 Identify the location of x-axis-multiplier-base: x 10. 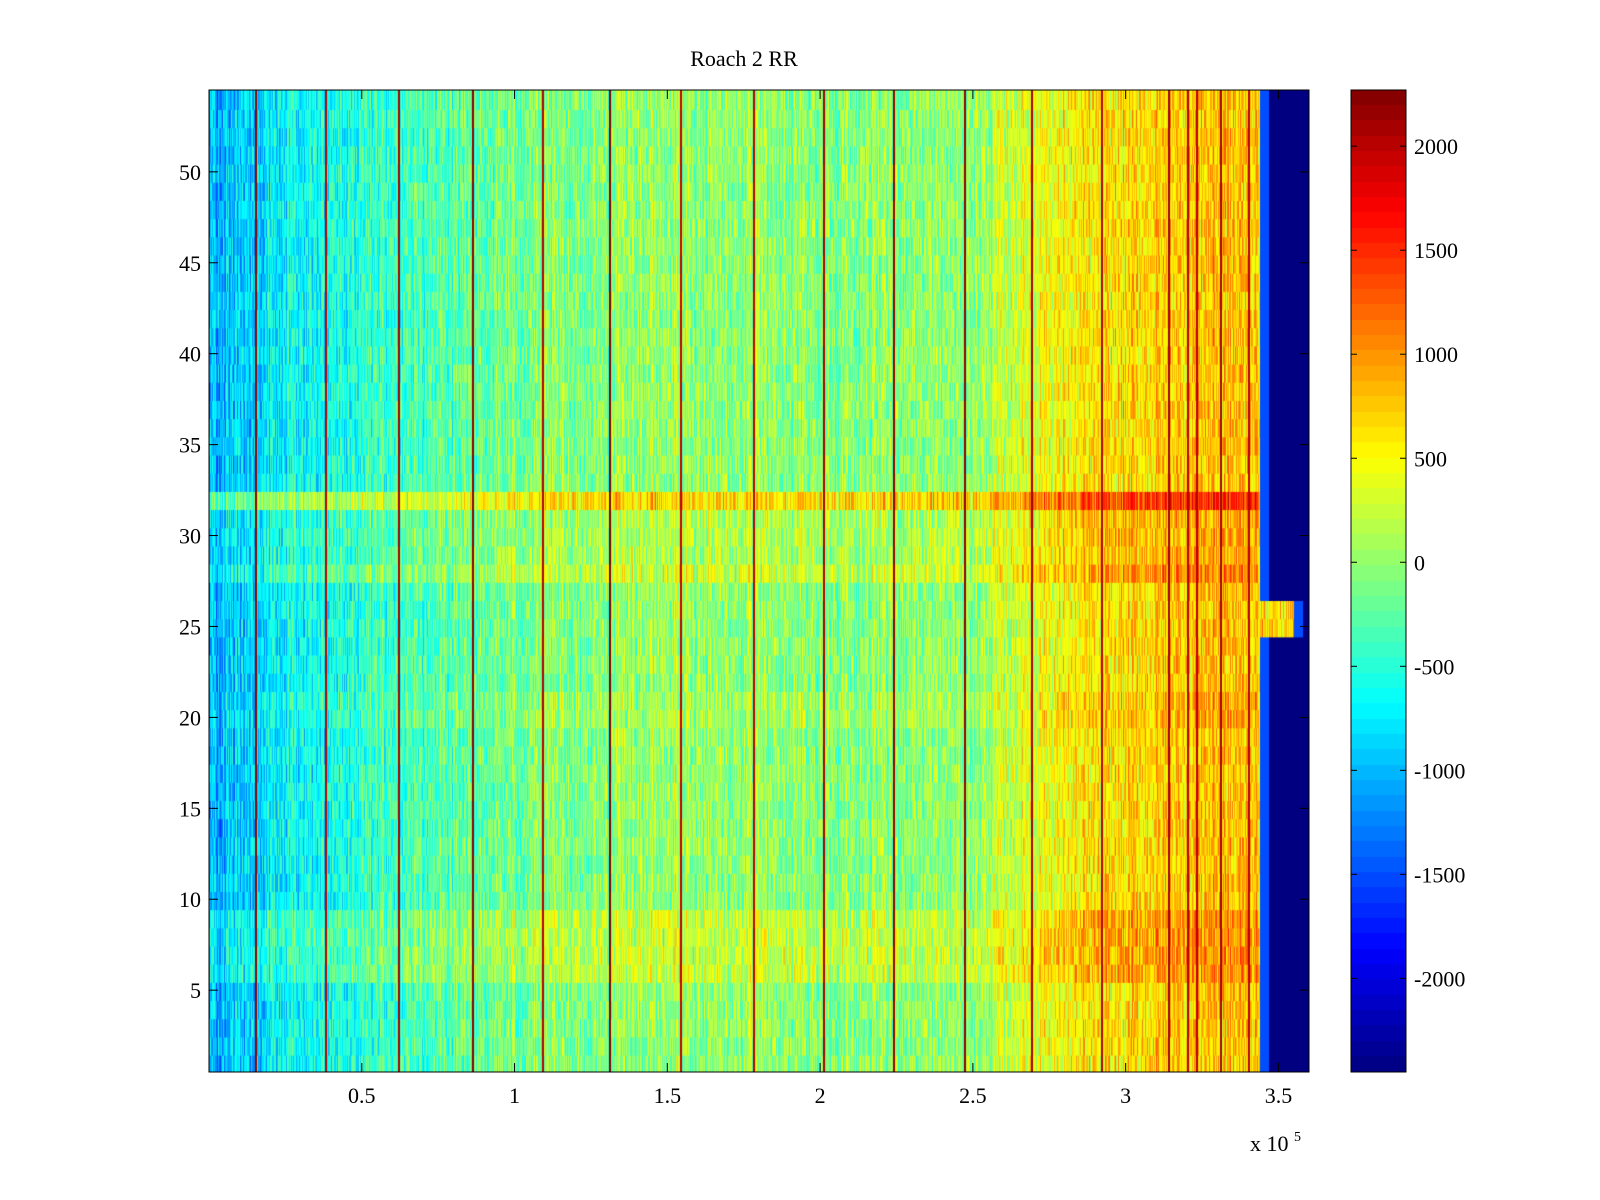
(1269, 1143).